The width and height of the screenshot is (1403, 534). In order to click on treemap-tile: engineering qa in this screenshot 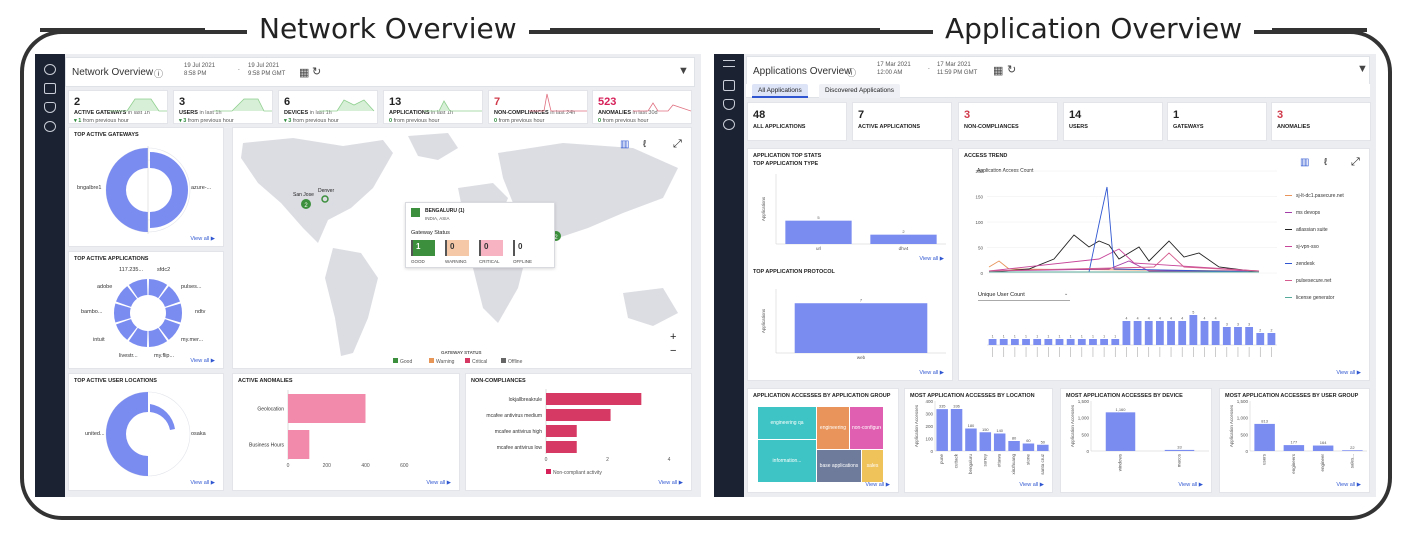, I will do `click(787, 423)`.